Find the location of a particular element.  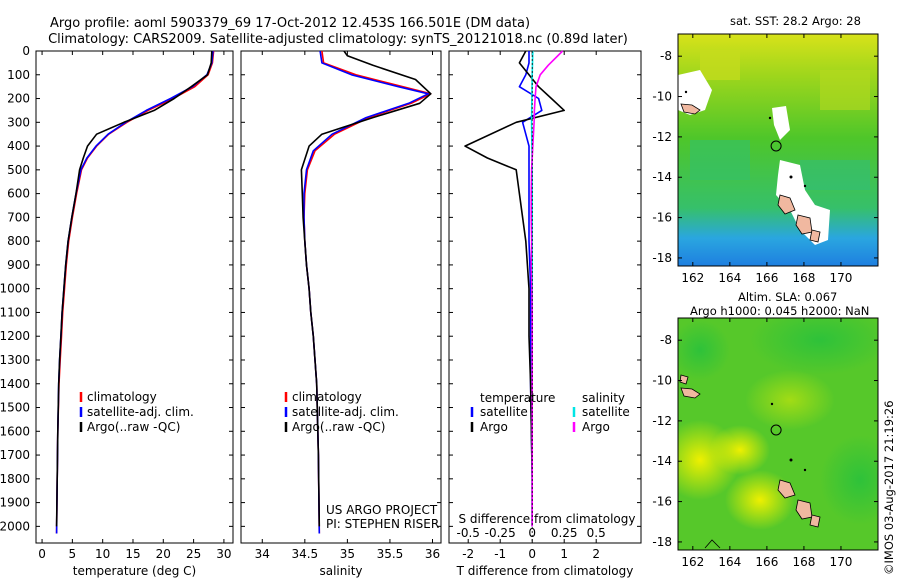

x-tick-label: 35 is located at coordinates (347, 554).